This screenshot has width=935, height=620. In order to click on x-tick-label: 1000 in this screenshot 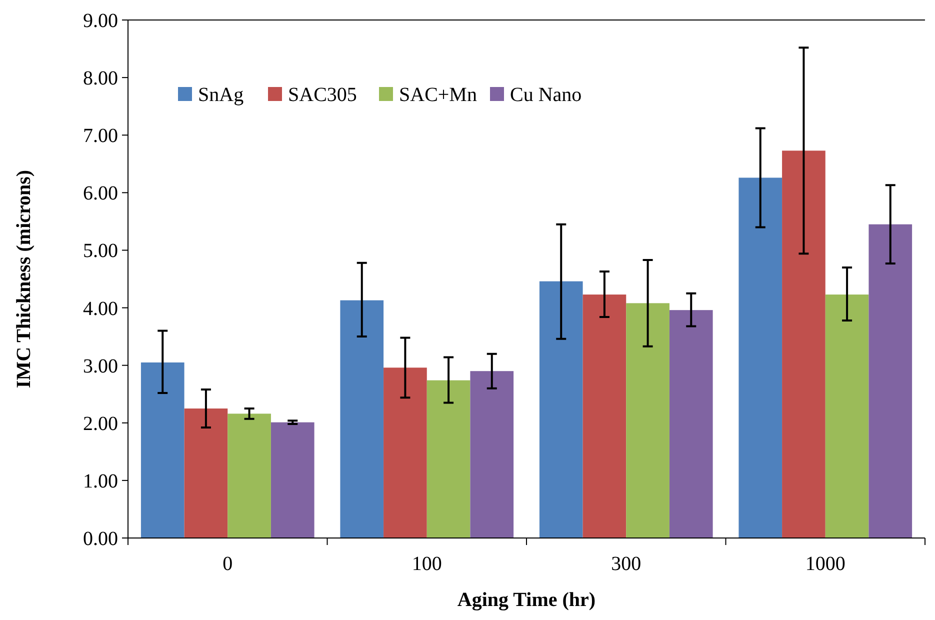, I will do `click(825, 564)`.